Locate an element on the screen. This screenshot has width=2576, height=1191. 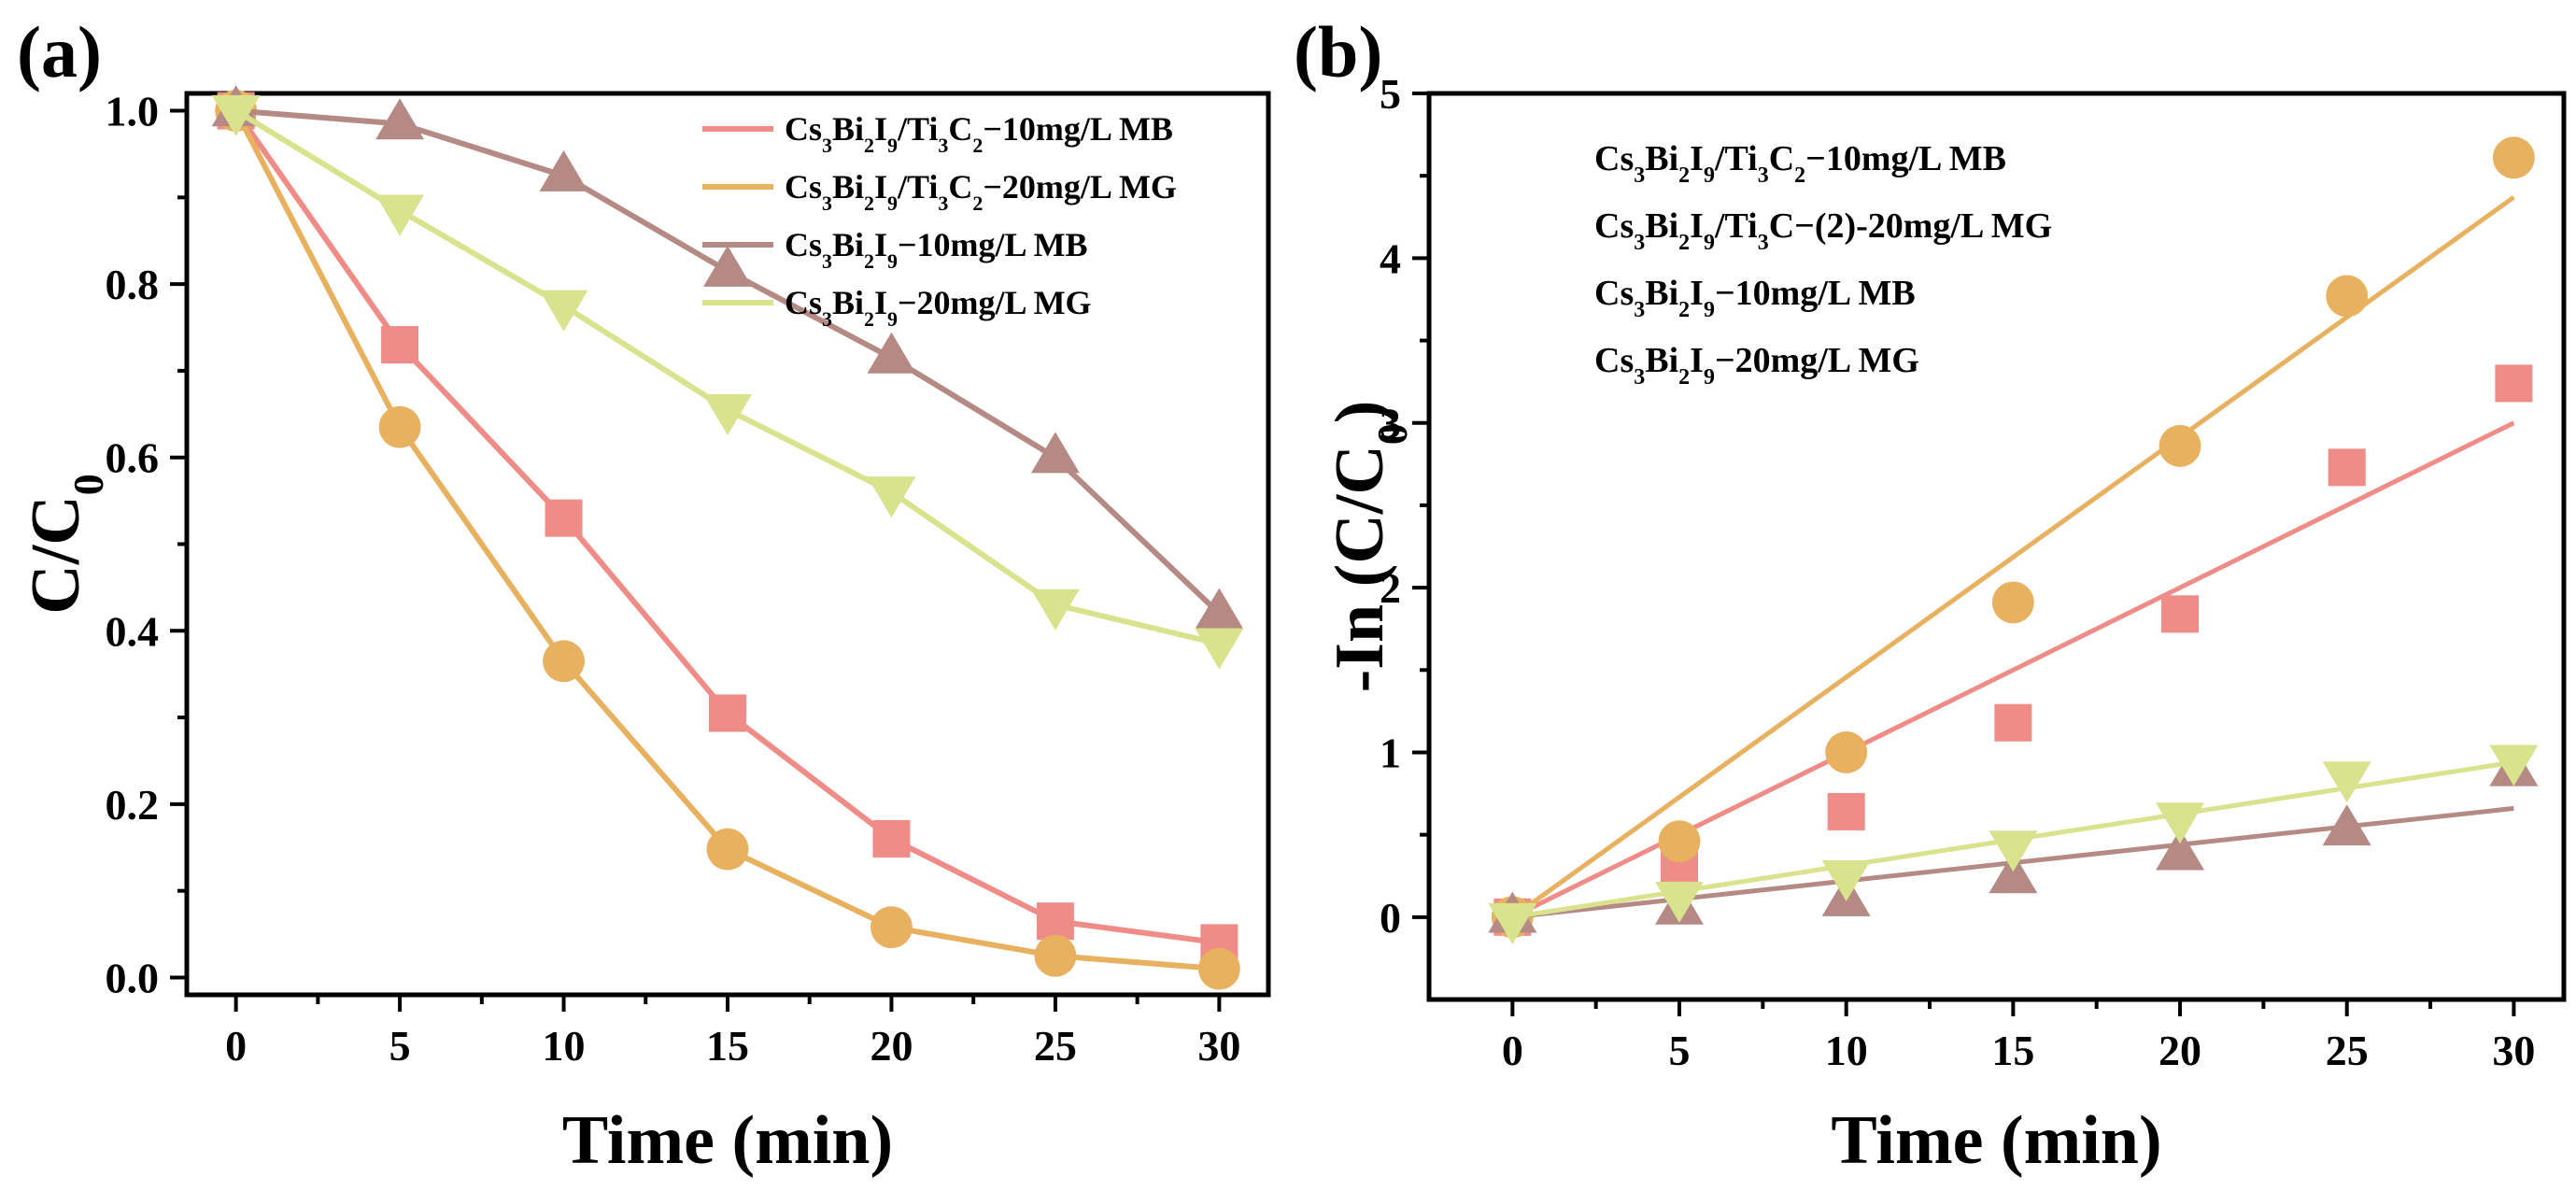
y-tick-label: 1 is located at coordinates (1390, 752).